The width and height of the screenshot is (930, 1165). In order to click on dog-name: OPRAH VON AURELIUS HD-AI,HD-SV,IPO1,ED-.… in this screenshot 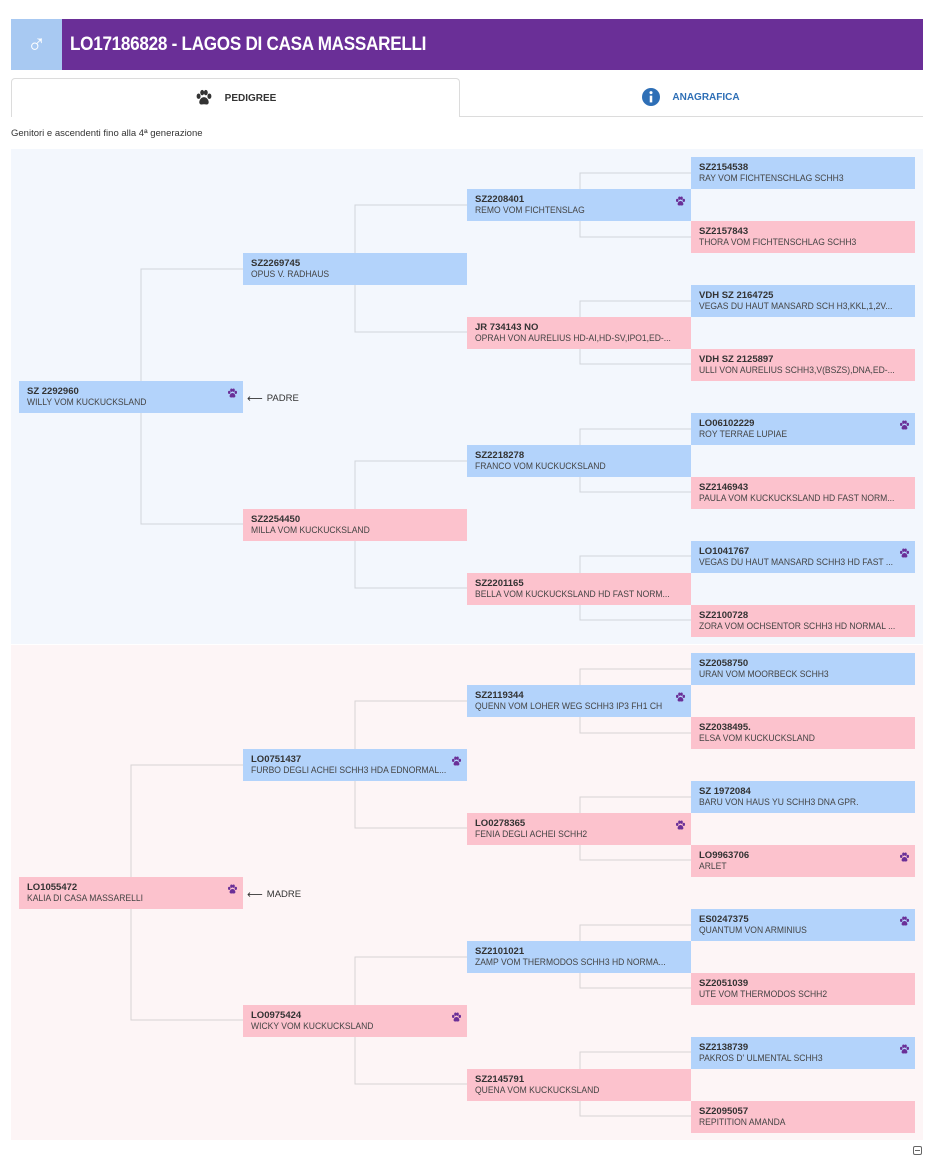, I will do `click(573, 338)`.